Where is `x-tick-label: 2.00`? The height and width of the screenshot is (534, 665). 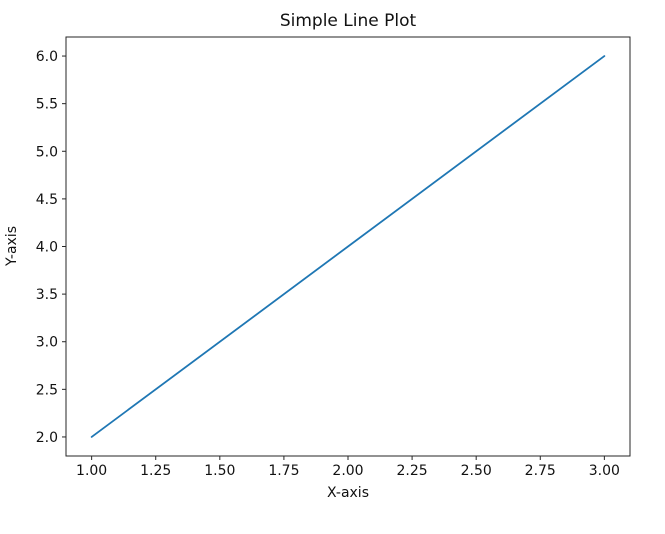
x-tick-label: 2.00 is located at coordinates (347, 471).